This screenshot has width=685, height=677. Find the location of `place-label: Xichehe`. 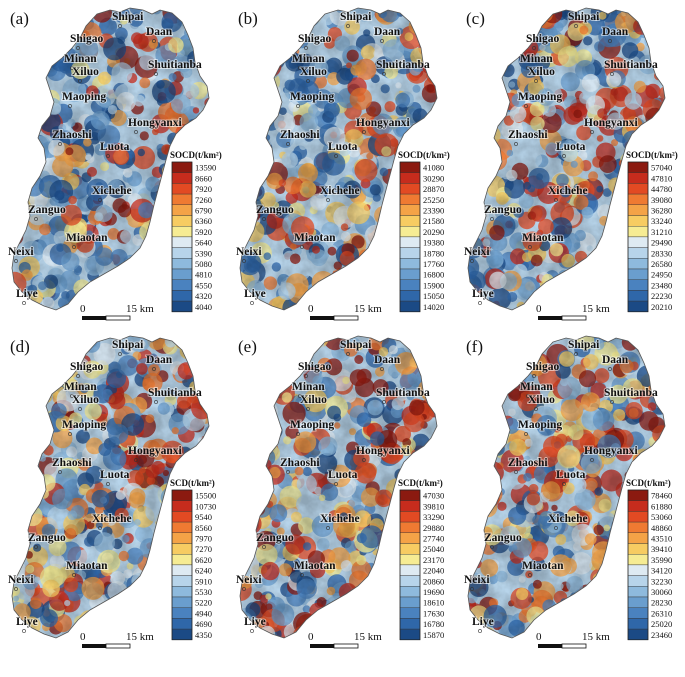

place-label: Xichehe is located at coordinates (112, 519).